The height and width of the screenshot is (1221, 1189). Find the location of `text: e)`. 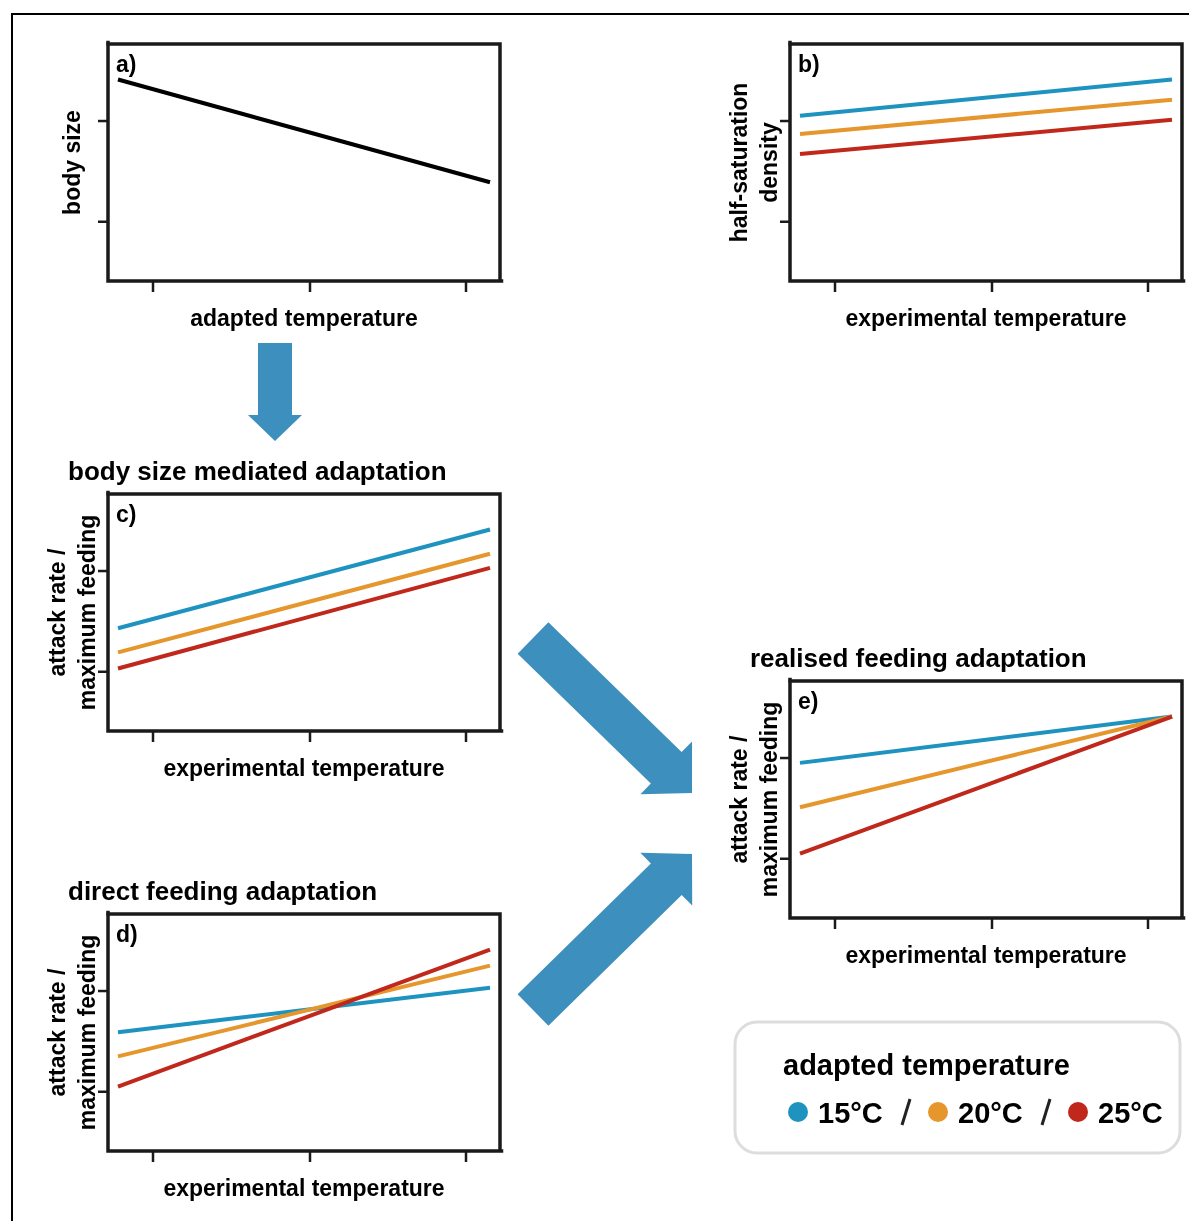

text: e) is located at coordinates (808, 701).